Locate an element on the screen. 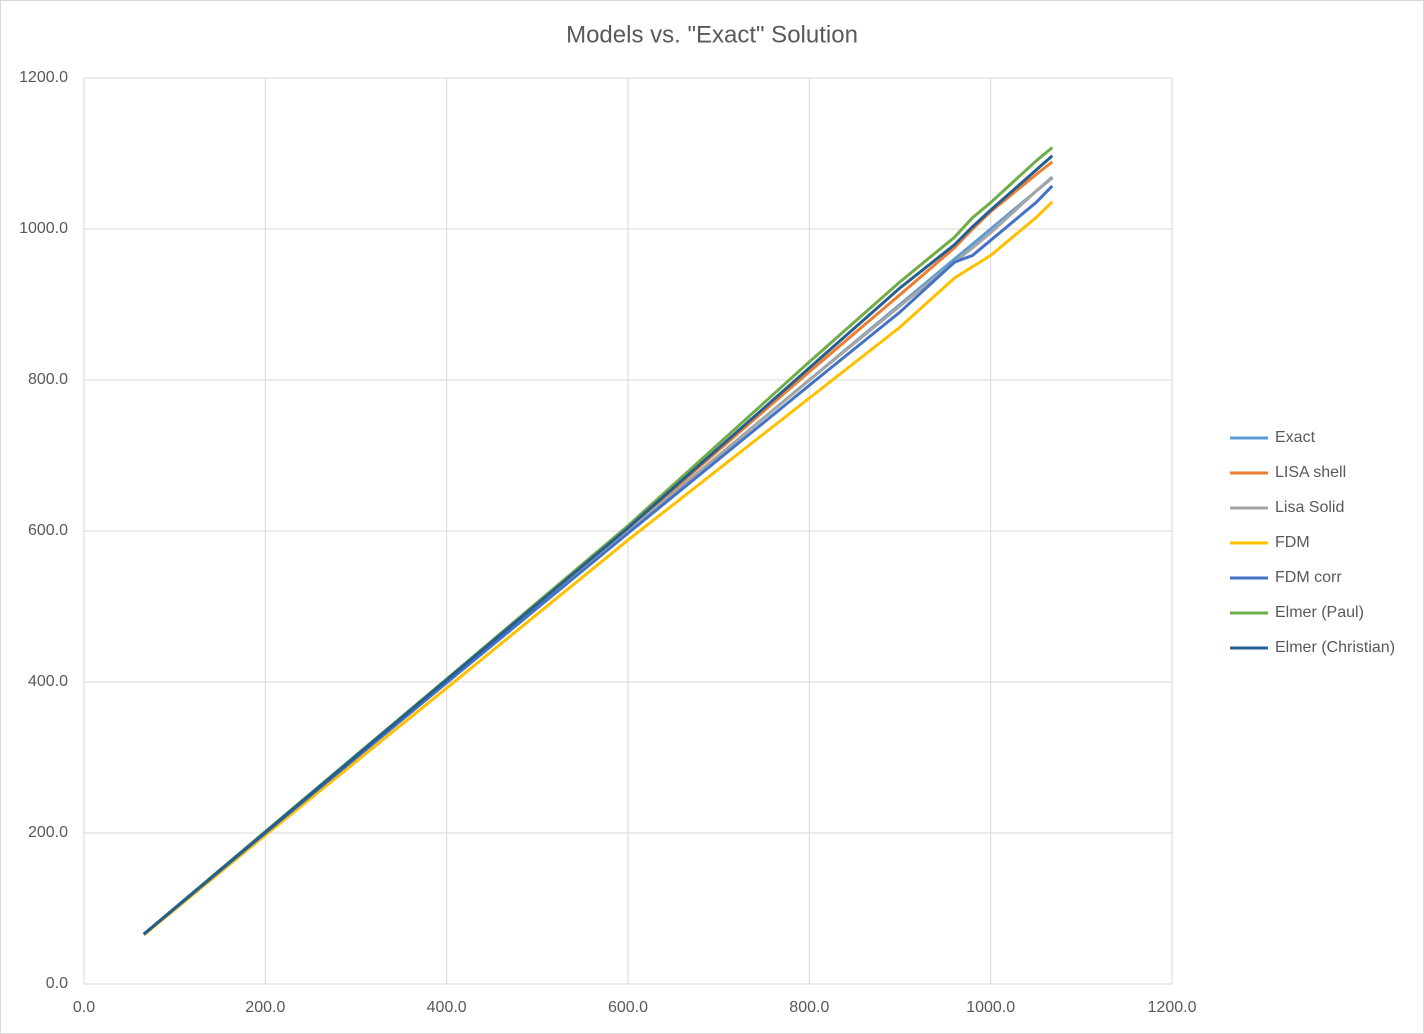  y-tick-label: 200.0 is located at coordinates (48, 832).